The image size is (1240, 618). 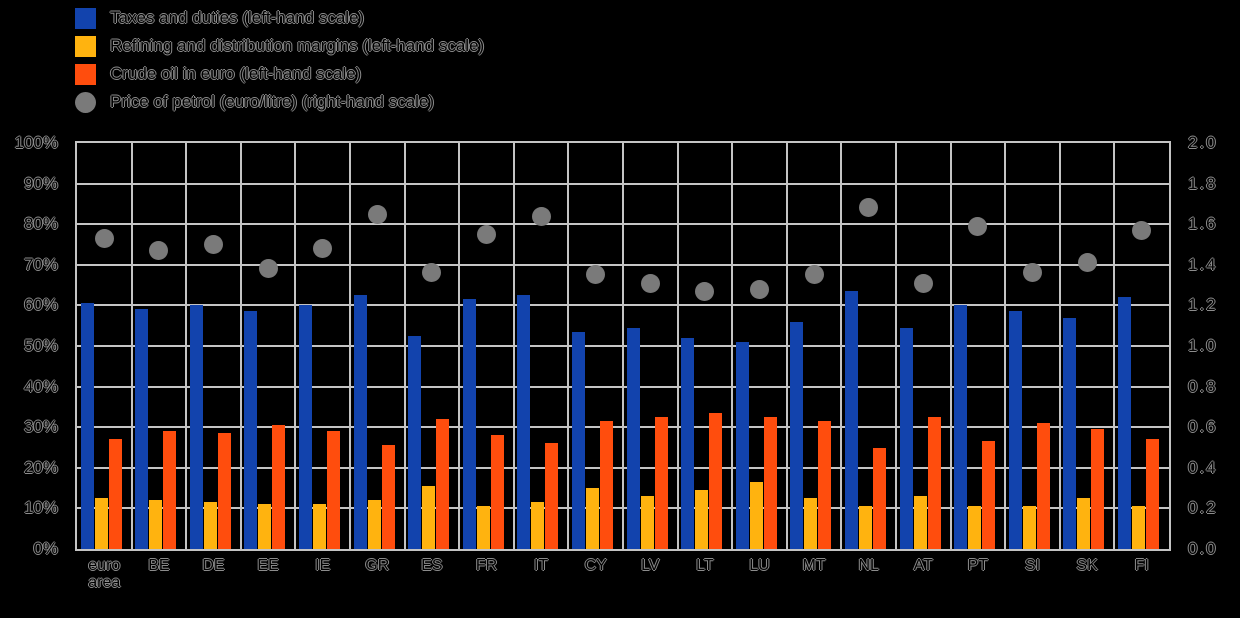 I want to click on bar-taxes-FI, so click(x=1124, y=423).